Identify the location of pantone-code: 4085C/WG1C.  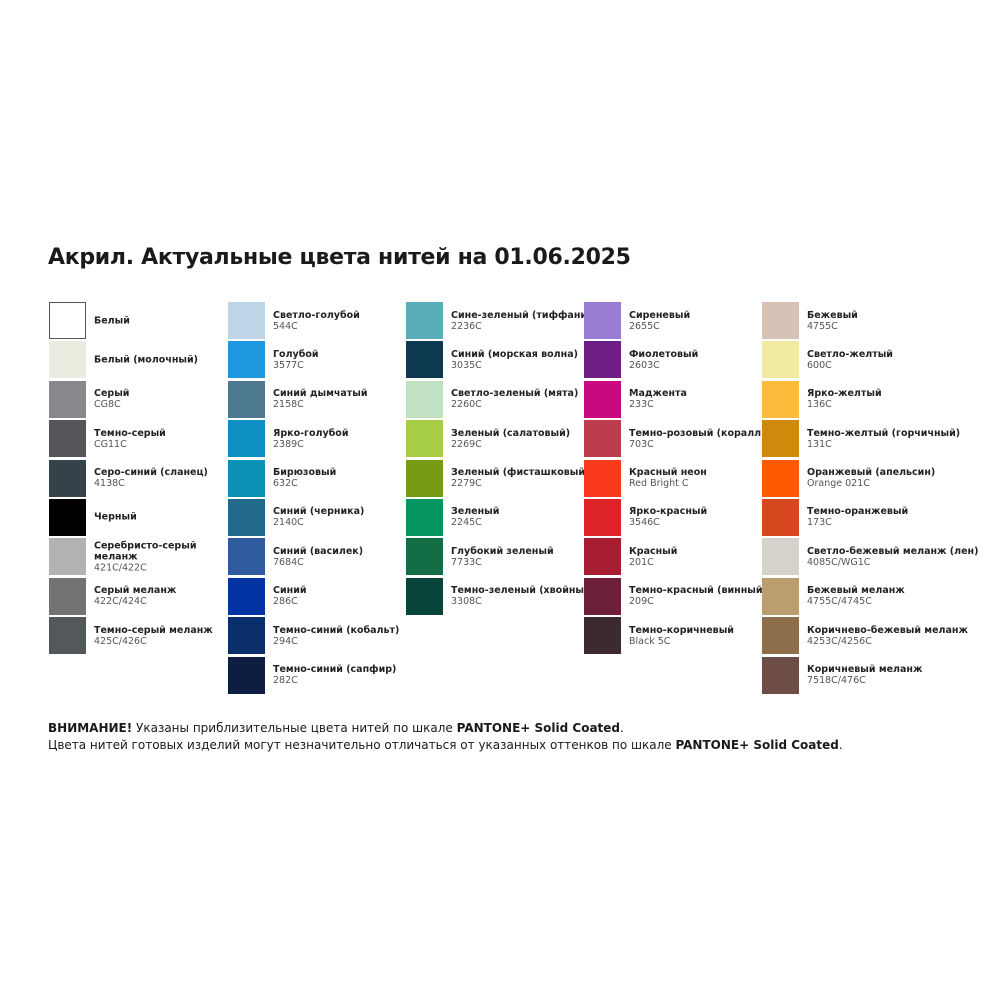
(839, 562).